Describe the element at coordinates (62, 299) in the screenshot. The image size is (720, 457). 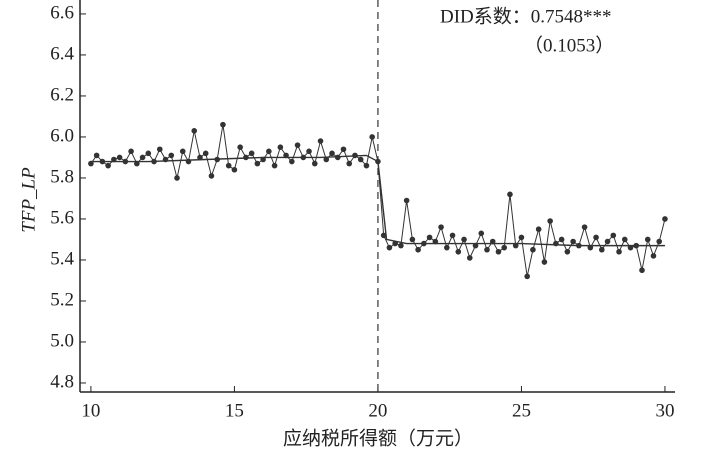
I see `y-tick-label: 5.2` at that location.